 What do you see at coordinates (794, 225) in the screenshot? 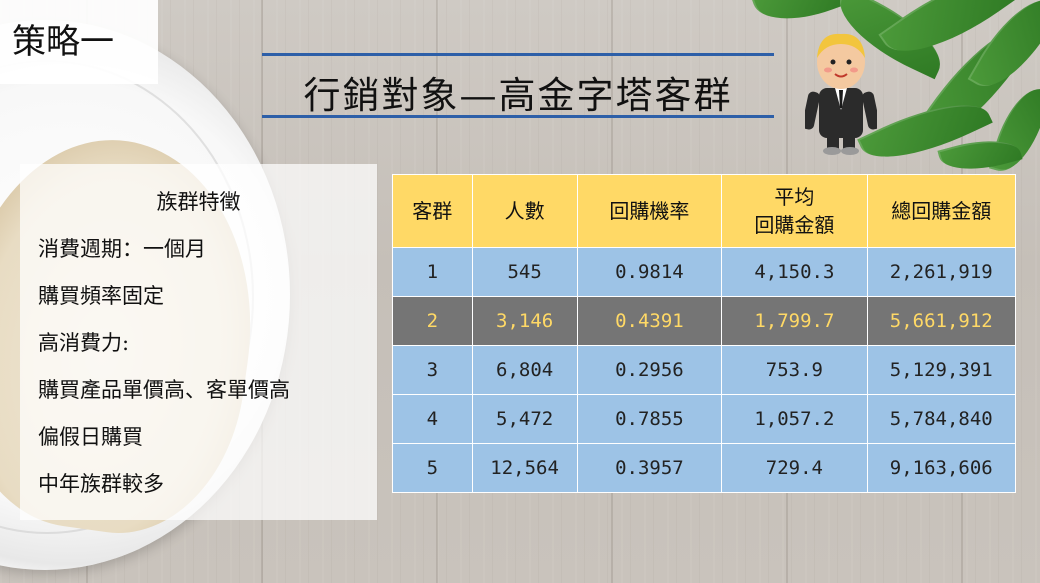
I see `header-avg-line2: 回購金額` at bounding box center [794, 225].